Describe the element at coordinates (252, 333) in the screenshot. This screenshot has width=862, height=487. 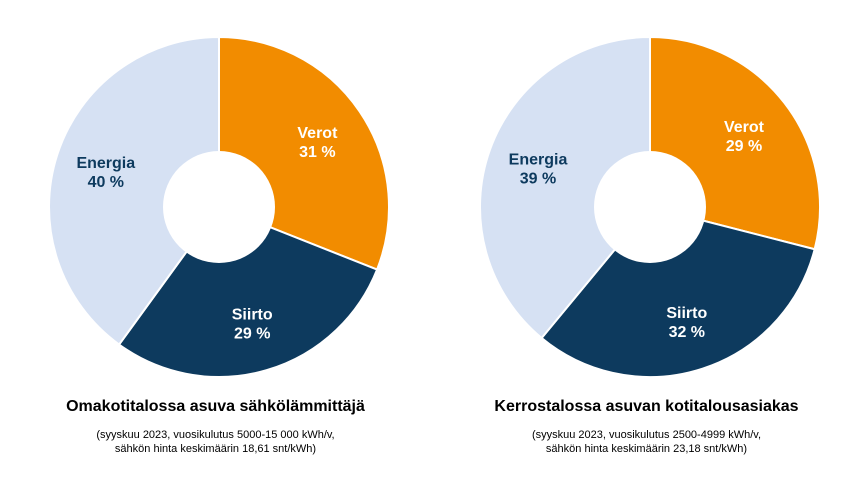
I see `slice-value-siirto: 29 %` at that location.